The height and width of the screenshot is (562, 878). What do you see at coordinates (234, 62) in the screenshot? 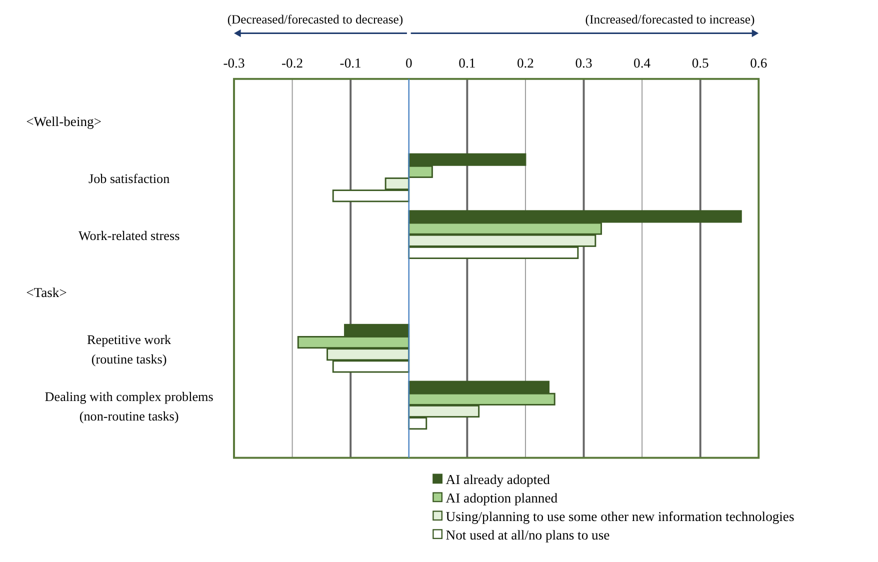
I see `x-tick-label: -0.3` at bounding box center [234, 62].